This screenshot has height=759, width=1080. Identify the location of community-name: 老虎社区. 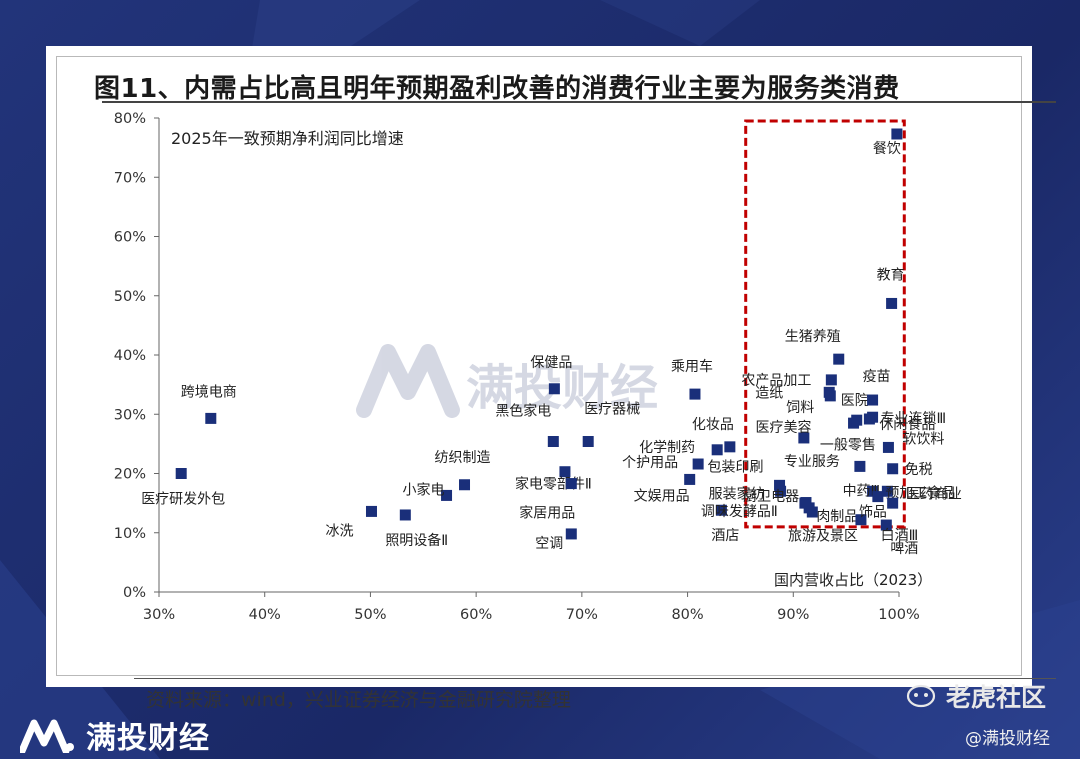
(996, 697).